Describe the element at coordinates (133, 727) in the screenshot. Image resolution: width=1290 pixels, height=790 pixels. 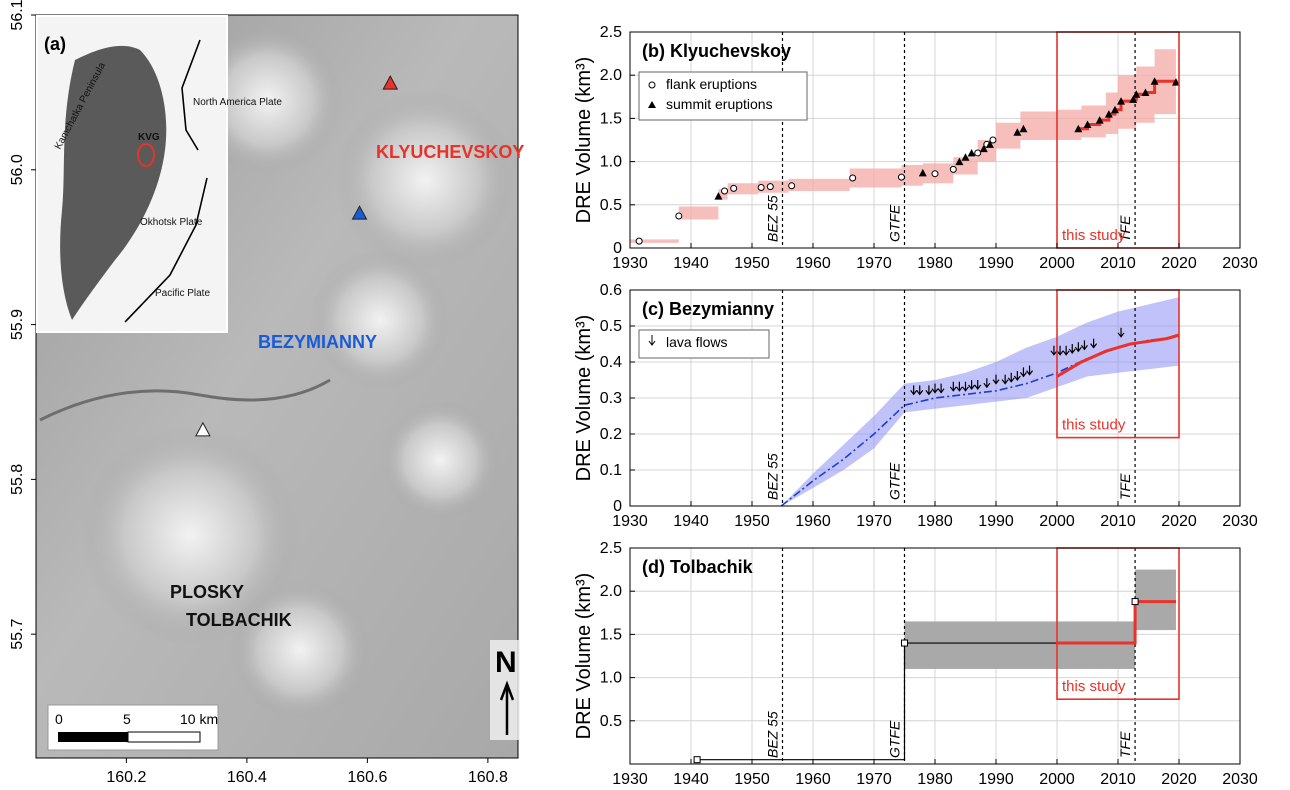
I see `scale-bar: 0 5 10 km` at that location.